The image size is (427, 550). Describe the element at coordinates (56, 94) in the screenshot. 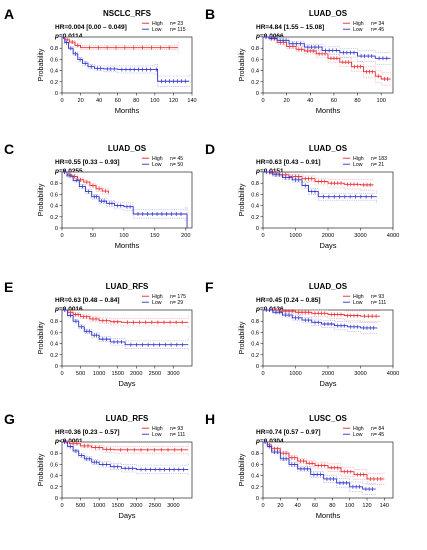

I see `panel-a-ytick-label: 0` at that location.